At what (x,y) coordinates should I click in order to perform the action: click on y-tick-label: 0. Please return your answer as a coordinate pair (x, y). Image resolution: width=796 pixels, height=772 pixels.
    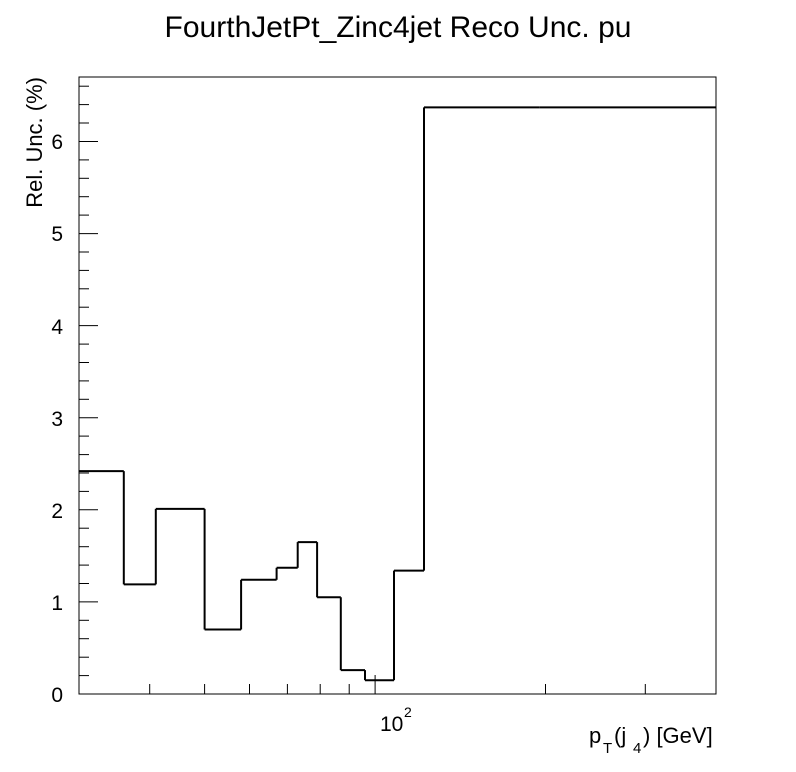
    Looking at the image, I should click on (57, 695).